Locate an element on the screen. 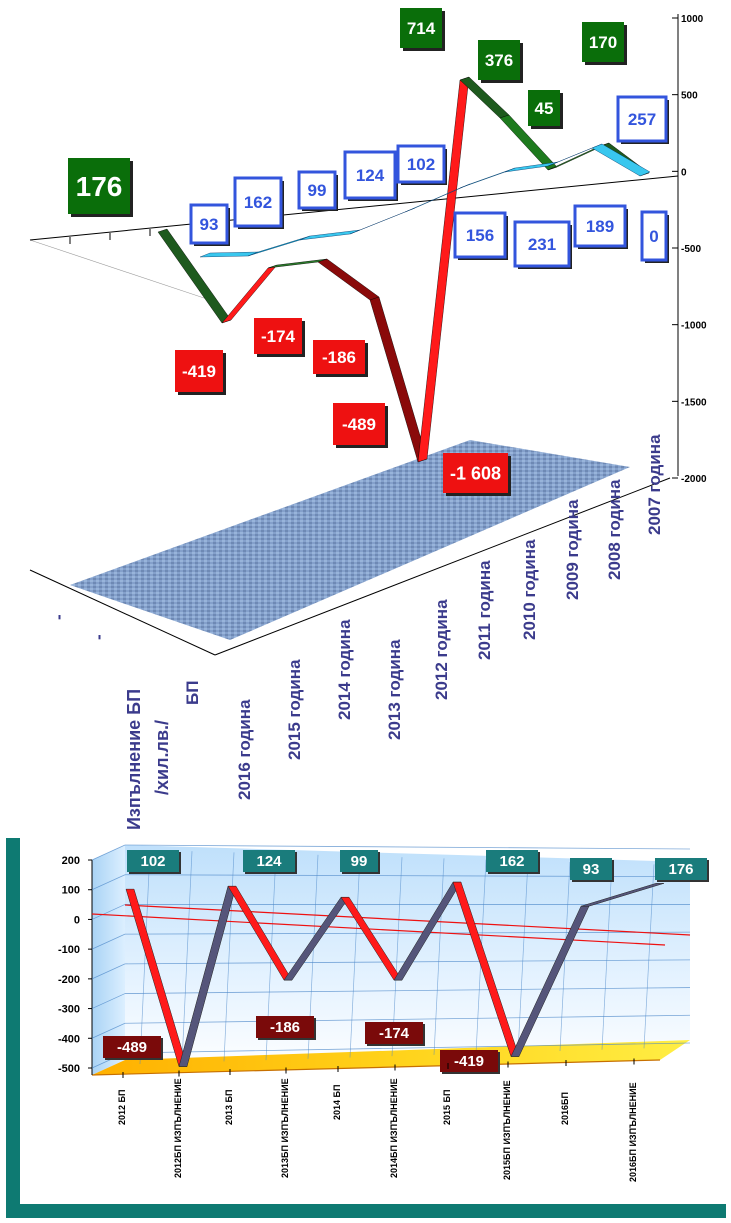 The width and height of the screenshot is (731, 1223). y-tick-label: 500 is located at coordinates (689, 96).